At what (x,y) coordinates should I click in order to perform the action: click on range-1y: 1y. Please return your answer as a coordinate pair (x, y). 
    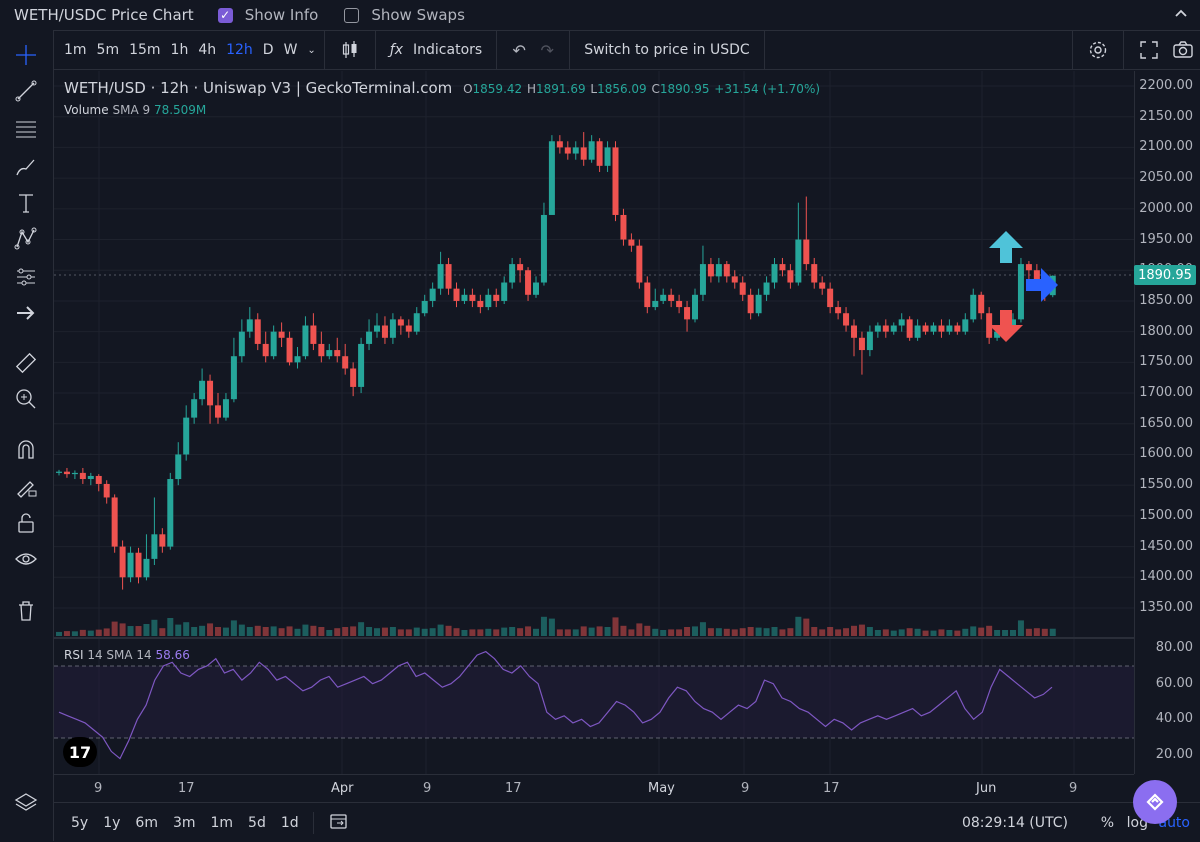
    Looking at the image, I should click on (112, 822).